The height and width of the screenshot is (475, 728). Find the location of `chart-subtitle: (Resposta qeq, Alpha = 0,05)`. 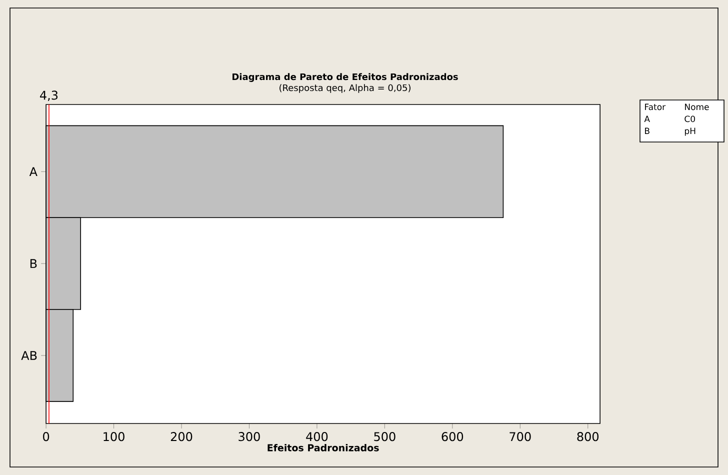

chart-subtitle: (Resposta qeq, Alpha = 0,05) is located at coordinates (345, 88).